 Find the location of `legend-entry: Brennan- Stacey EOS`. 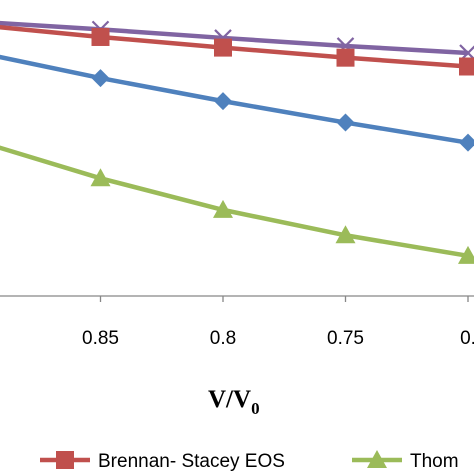

legend-entry: Brennan- Stacey EOS is located at coordinates (162, 461).